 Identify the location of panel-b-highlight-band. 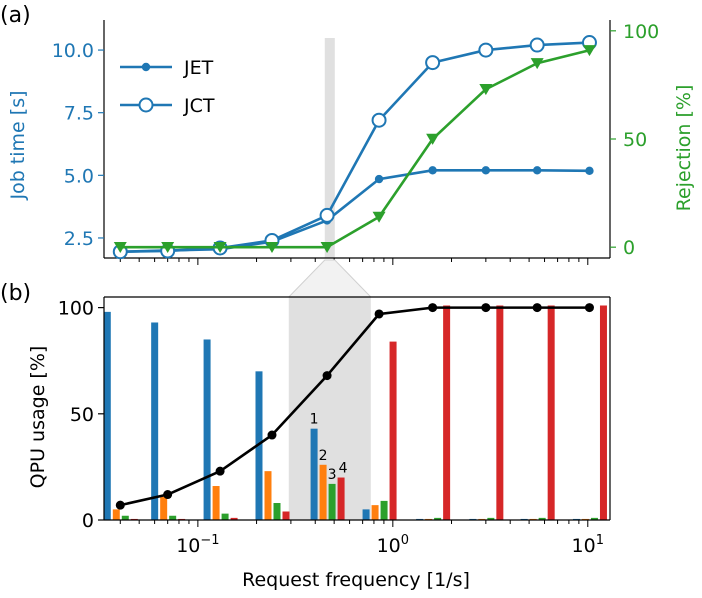
(329, 408).